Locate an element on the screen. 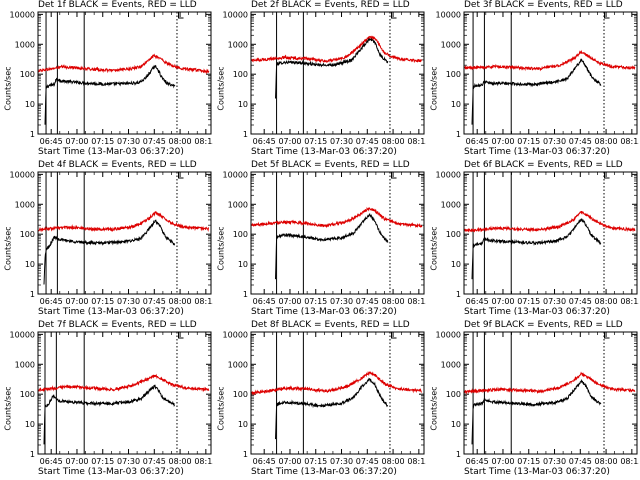 Image resolution: width=640 pixels, height=480 pixels. panel-title: Det 1f BLACK = Events, RED = LLD is located at coordinates (117, 5).